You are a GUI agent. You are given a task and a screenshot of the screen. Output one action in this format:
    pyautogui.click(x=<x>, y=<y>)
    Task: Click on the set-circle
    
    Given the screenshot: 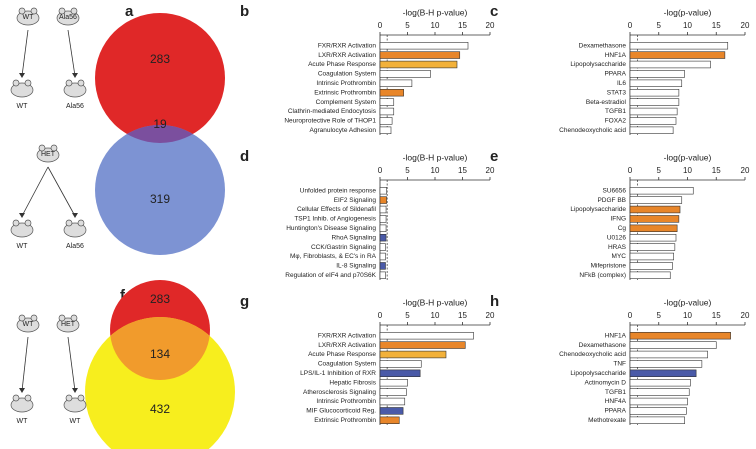 What is the action you would take?
    pyautogui.click(x=160, y=78)
    